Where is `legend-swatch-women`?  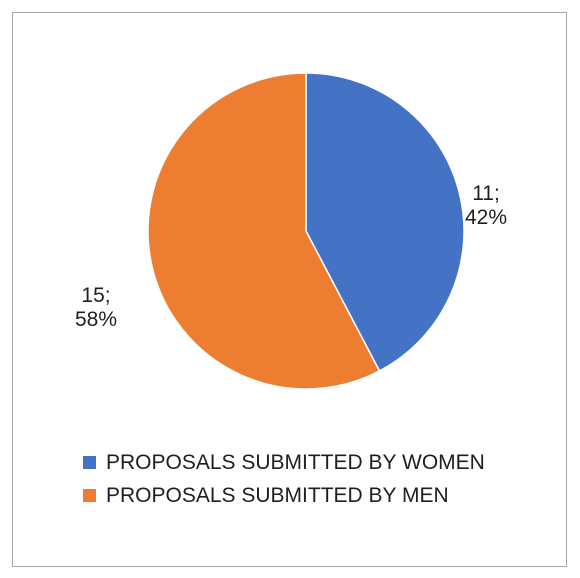
legend-swatch-women is located at coordinates (89, 462).